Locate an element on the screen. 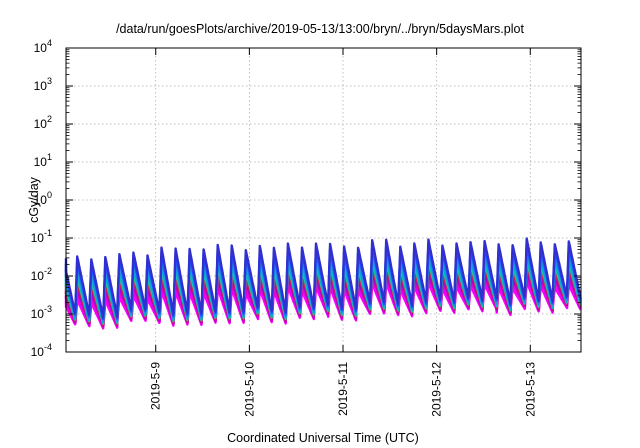 The height and width of the screenshot is (448, 640). x-tick-label: 2019-5-12 is located at coordinates (437, 389).